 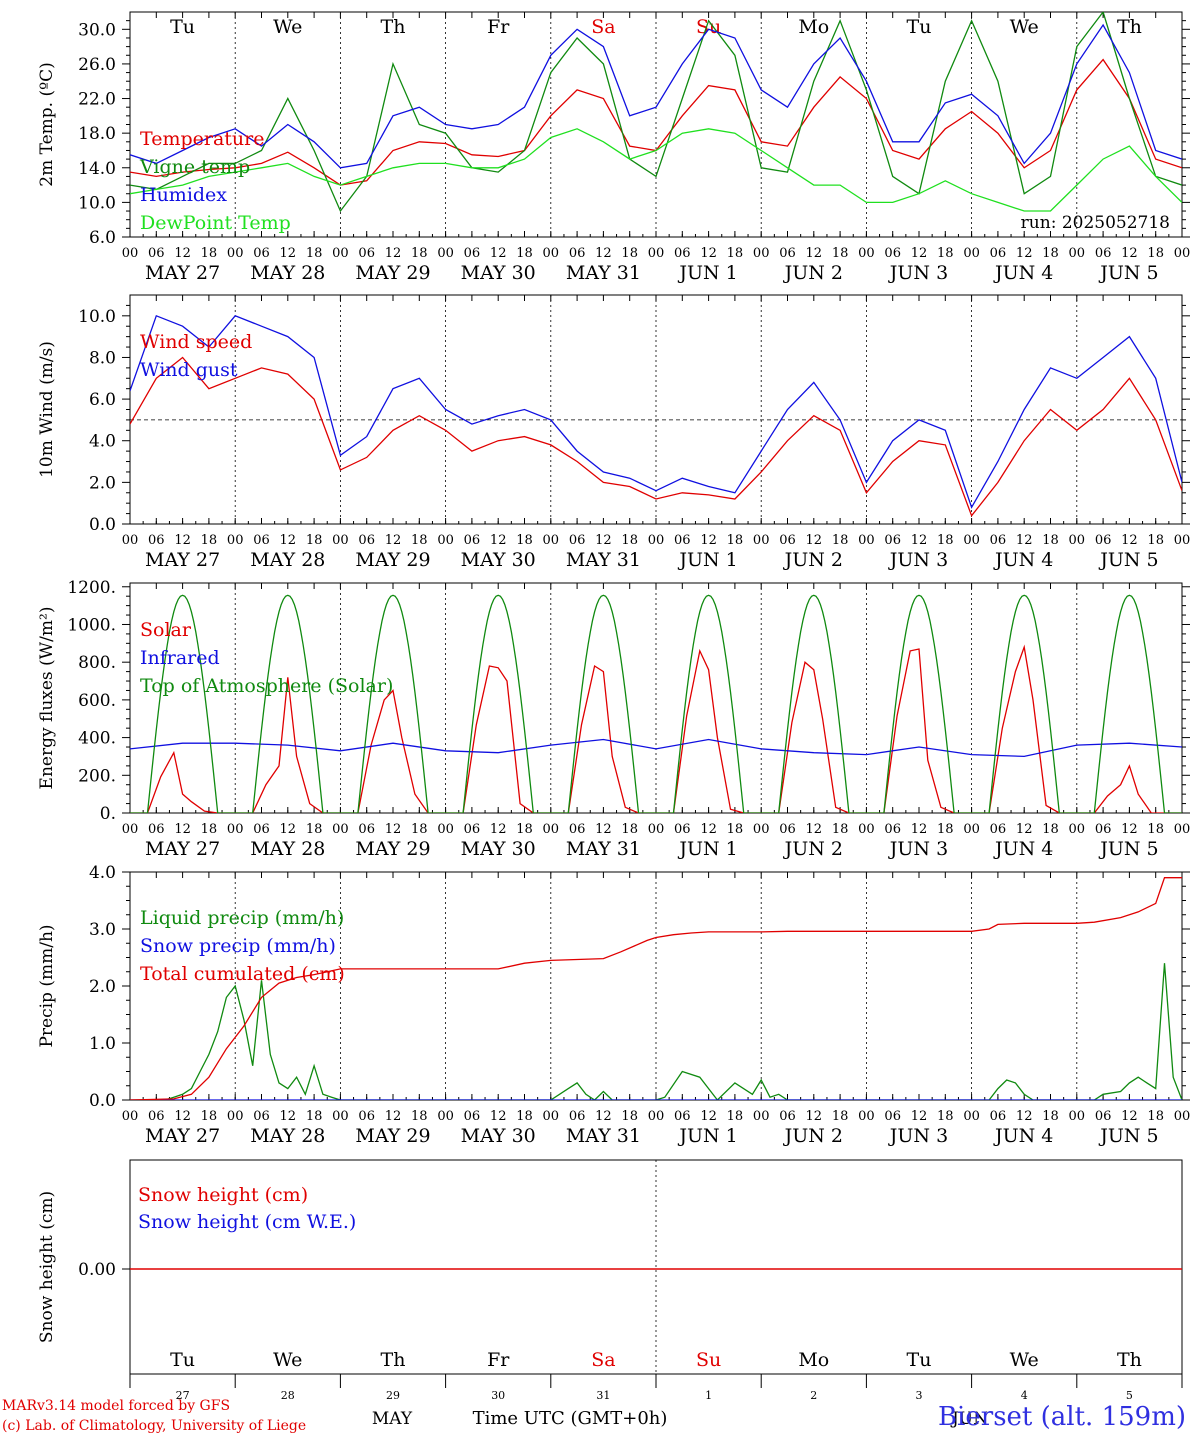 I want to click on legend-series-infrared: Infrared, so click(x=180, y=658).